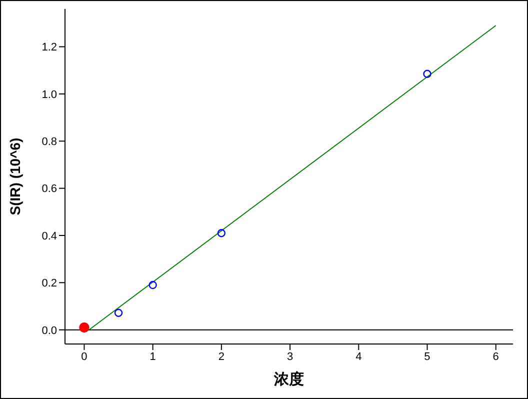 The width and height of the screenshot is (528, 399). I want to click on y-tick-label: 0.0, so click(49, 330).